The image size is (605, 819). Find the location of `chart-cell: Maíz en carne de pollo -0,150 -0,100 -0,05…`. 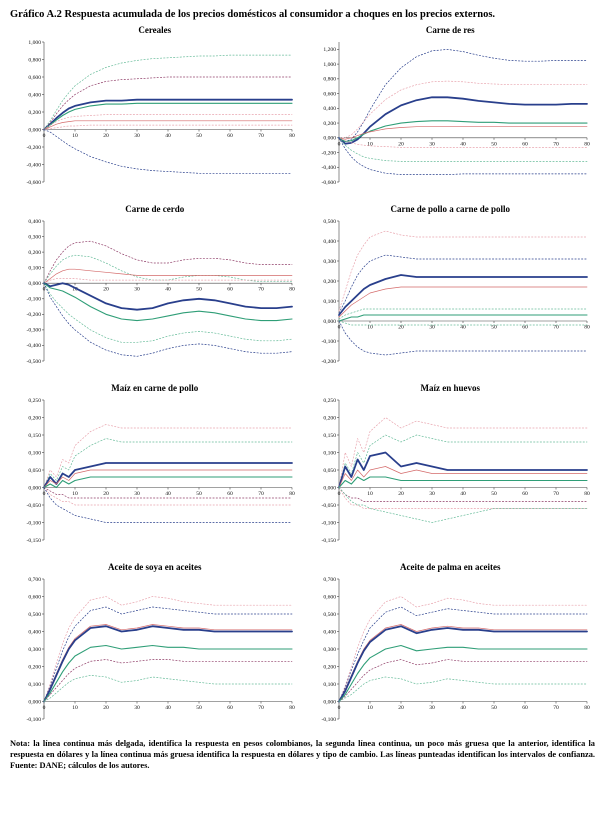

chart-cell: Maíz en carne de pollo -0,150 -0,100 -0,05… is located at coordinates (155, 468).